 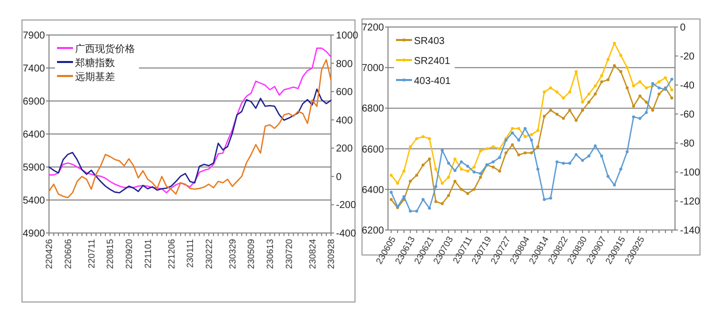 What do you see at coordinates (34, 168) in the screenshot?
I see `y-tick-label: 5900` at bounding box center [34, 168].